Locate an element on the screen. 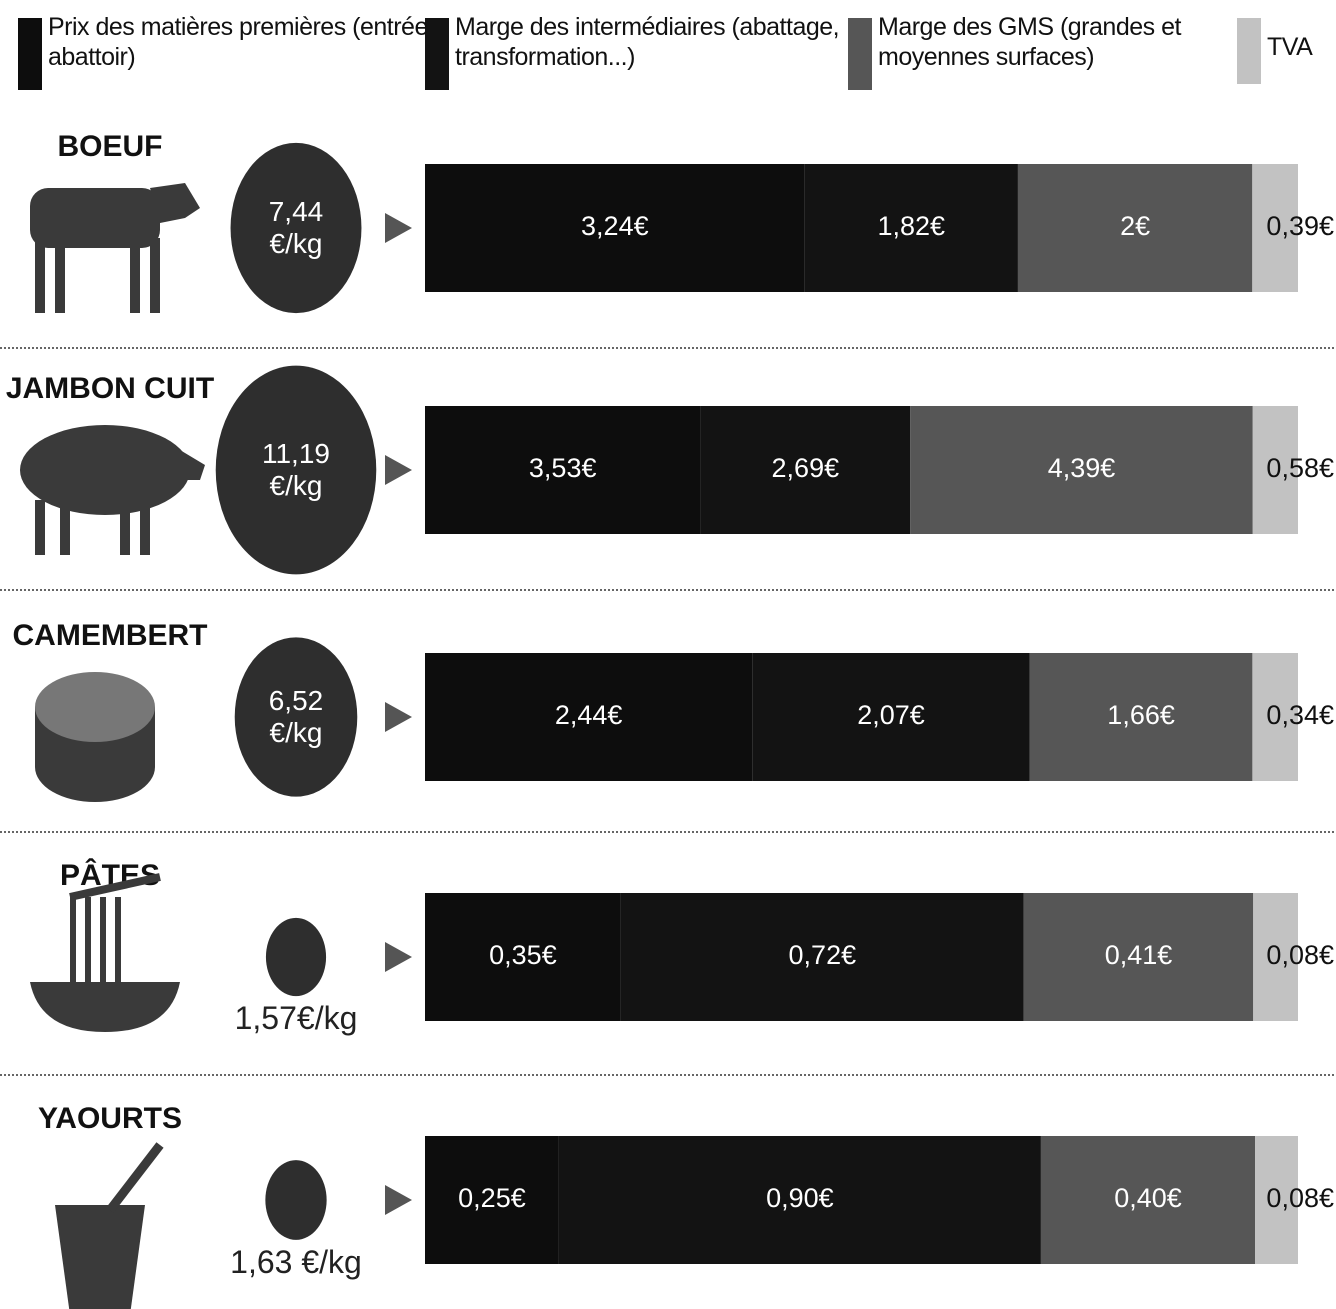 The width and height of the screenshot is (1336, 1309). value-label: 0,25€ is located at coordinates (492, 1198).